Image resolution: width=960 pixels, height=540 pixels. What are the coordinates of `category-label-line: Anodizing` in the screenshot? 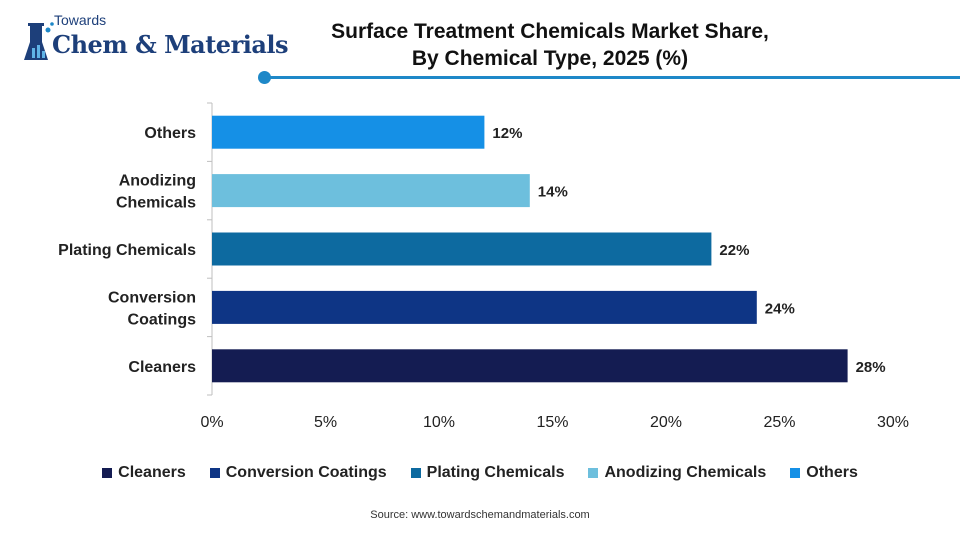 It's located at (157, 181).